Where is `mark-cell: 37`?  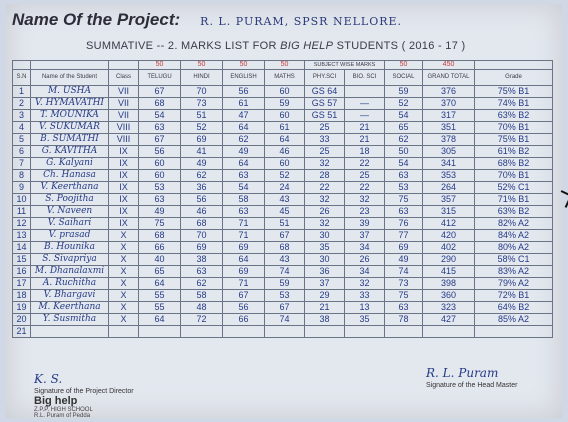 mark-cell: 37 is located at coordinates (324, 283).